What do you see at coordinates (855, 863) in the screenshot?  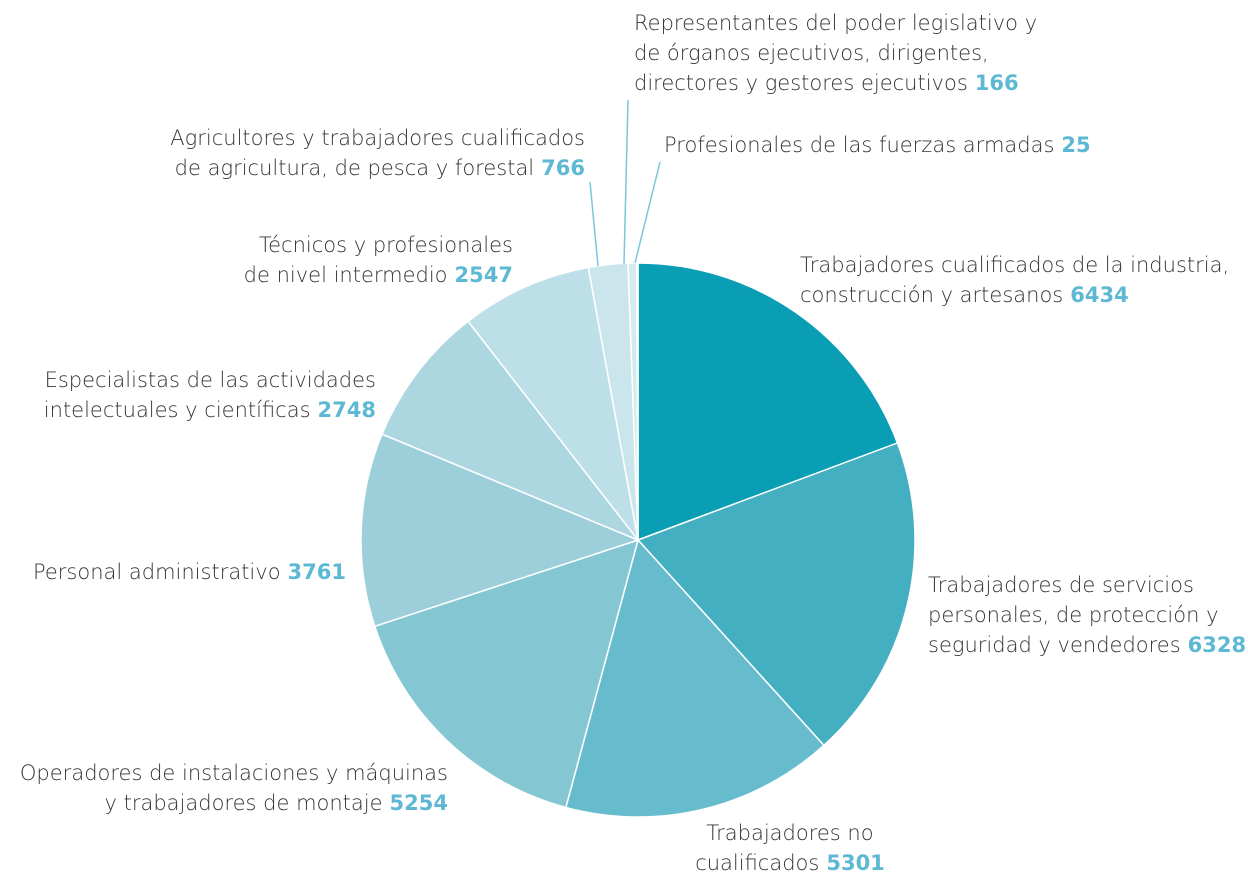 I see `value-label: 5301` at bounding box center [855, 863].